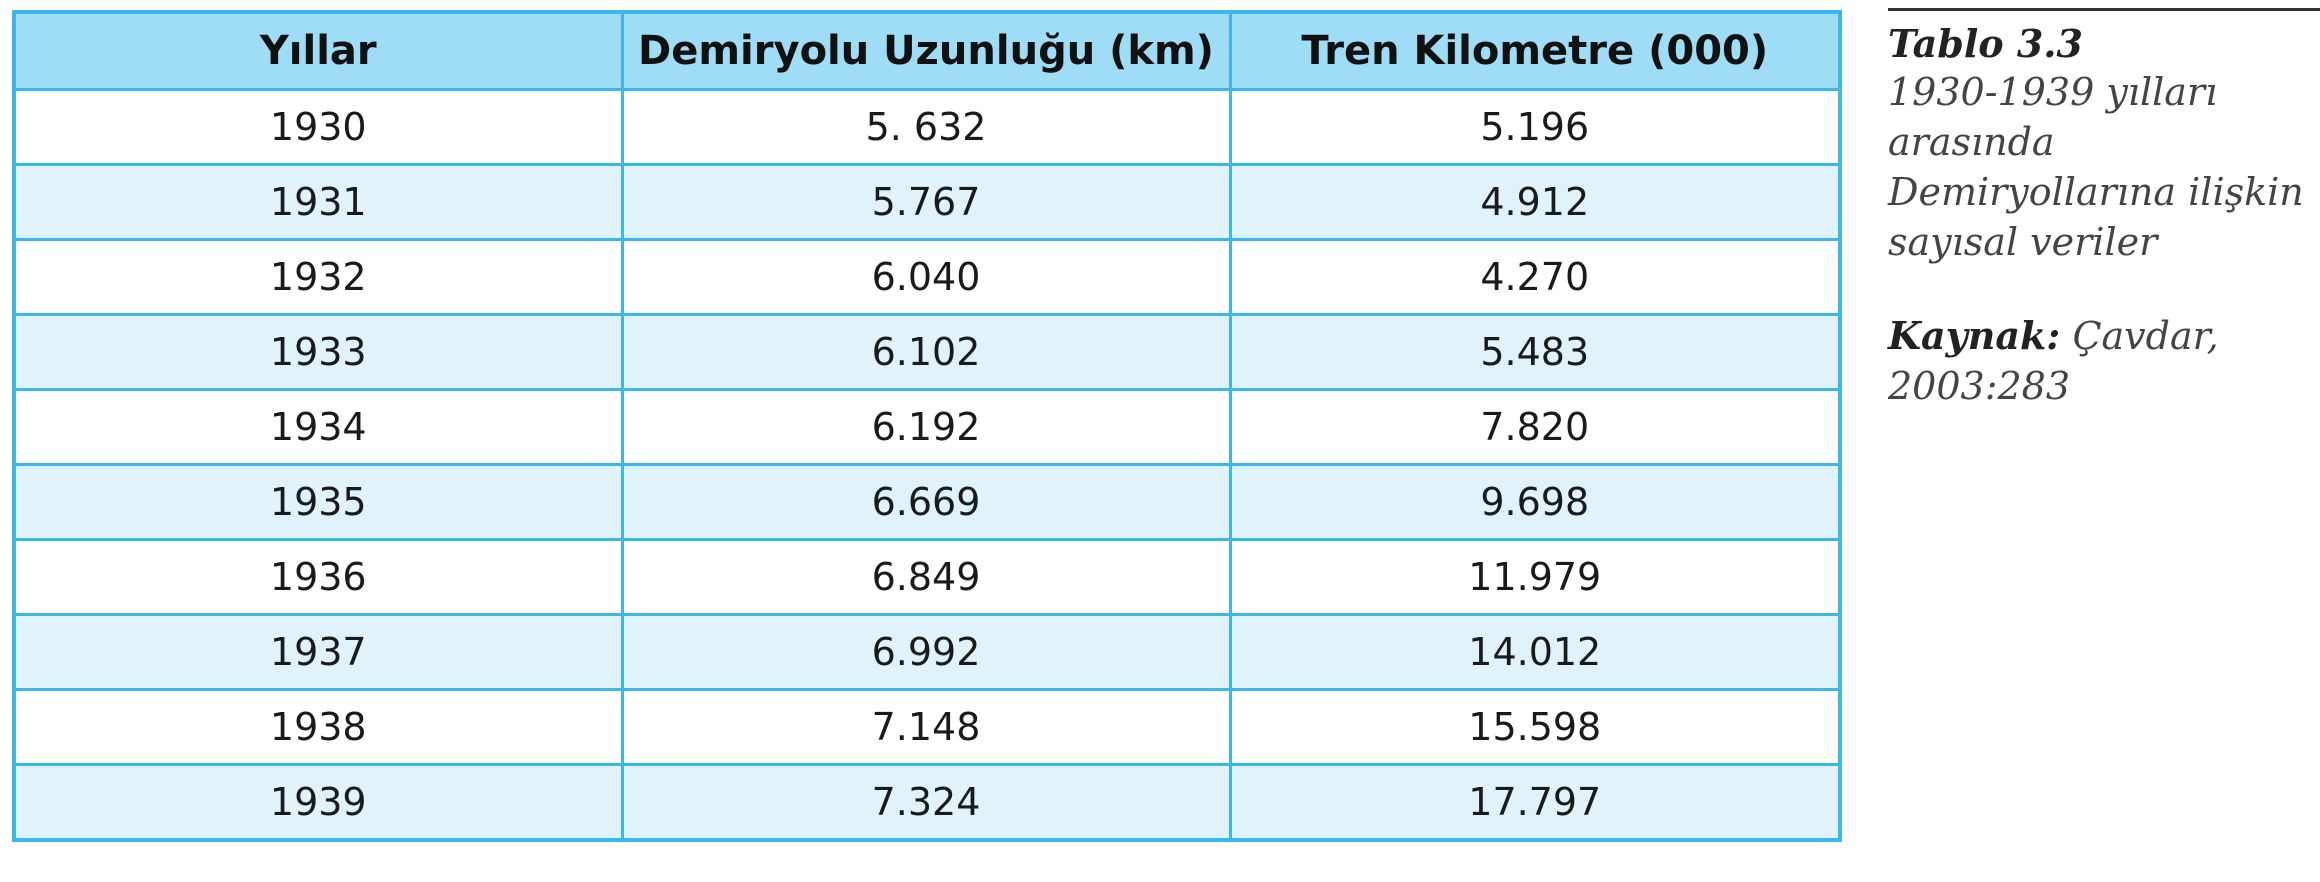  I want to click on header-railway-length: Demiryolu Uzunluğu (km), so click(926, 50).